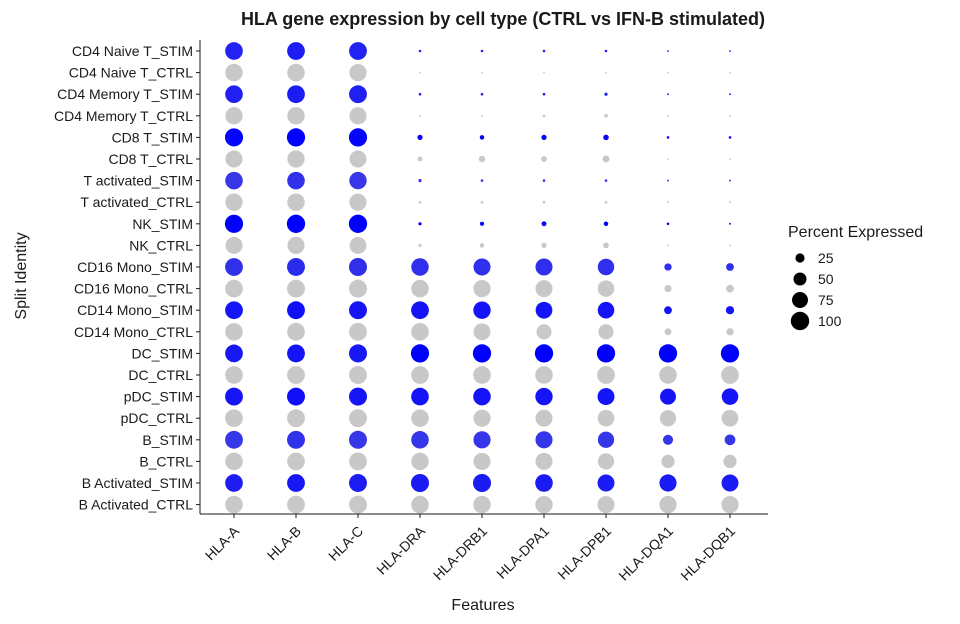 This screenshot has width=960, height=624. I want to click on y-tick-label: CD4 Memory T_STIM, so click(125, 94).